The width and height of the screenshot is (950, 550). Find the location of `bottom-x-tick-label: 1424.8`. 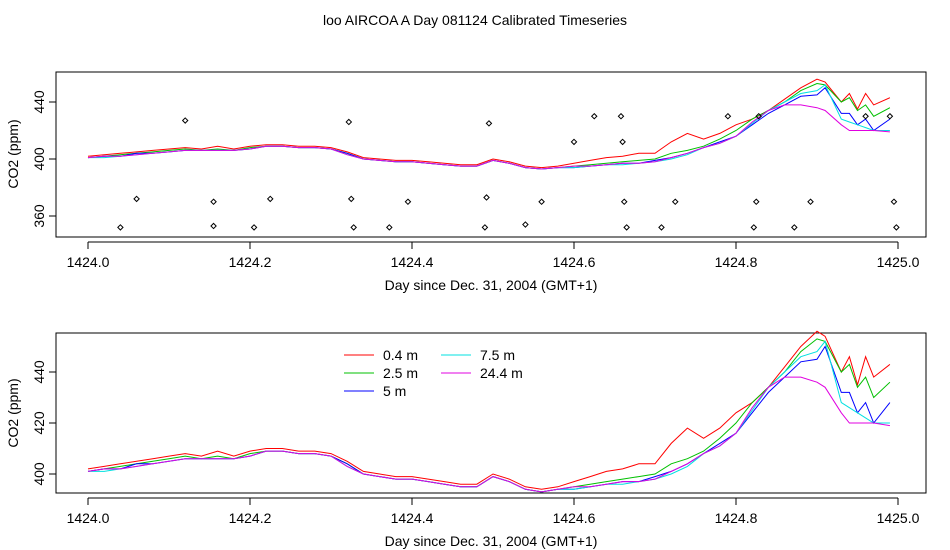

bottom-x-tick-label: 1424.8 is located at coordinates (736, 518).